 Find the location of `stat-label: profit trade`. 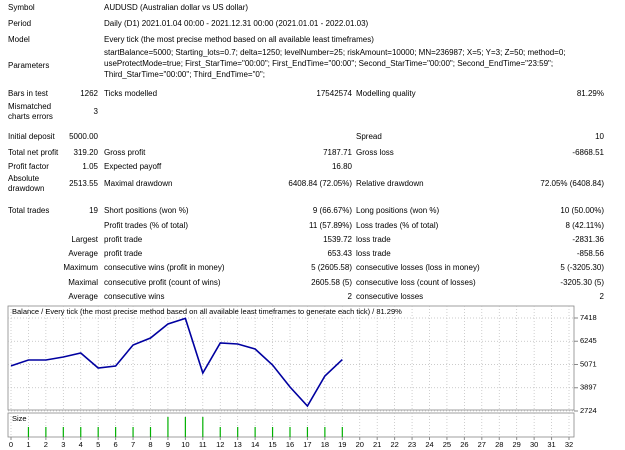

stat-label: profit trade is located at coordinates (123, 239).